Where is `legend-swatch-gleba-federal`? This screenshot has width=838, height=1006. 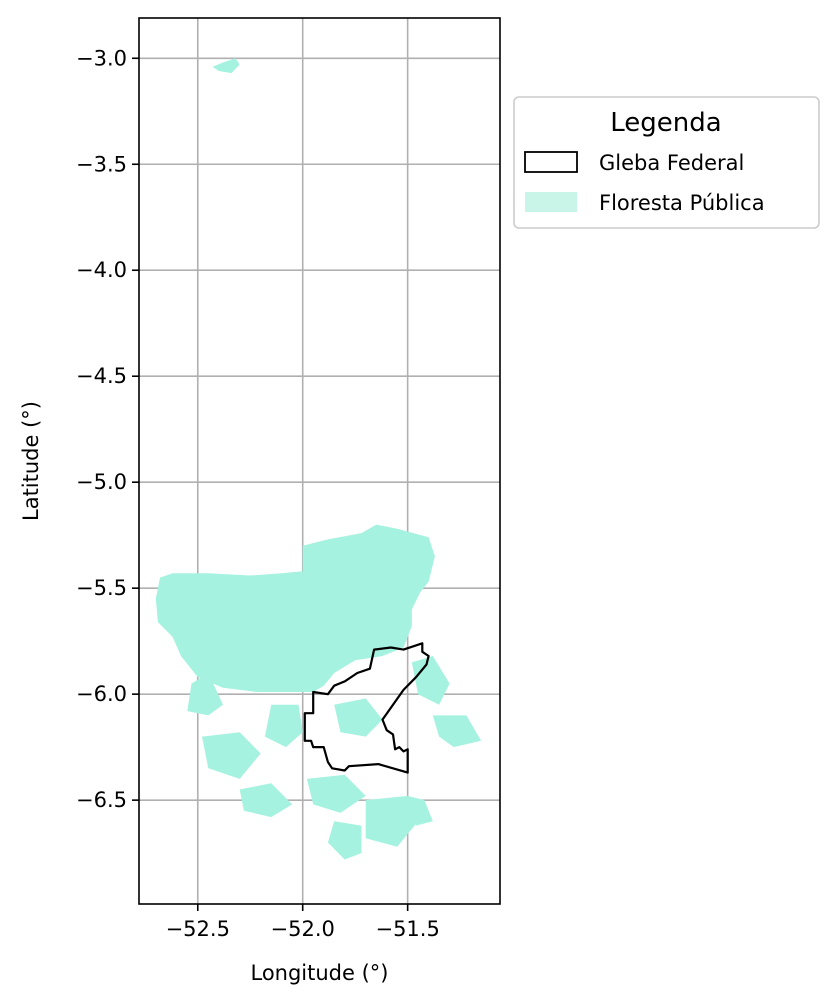
legend-swatch-gleba-federal is located at coordinates (551, 162).